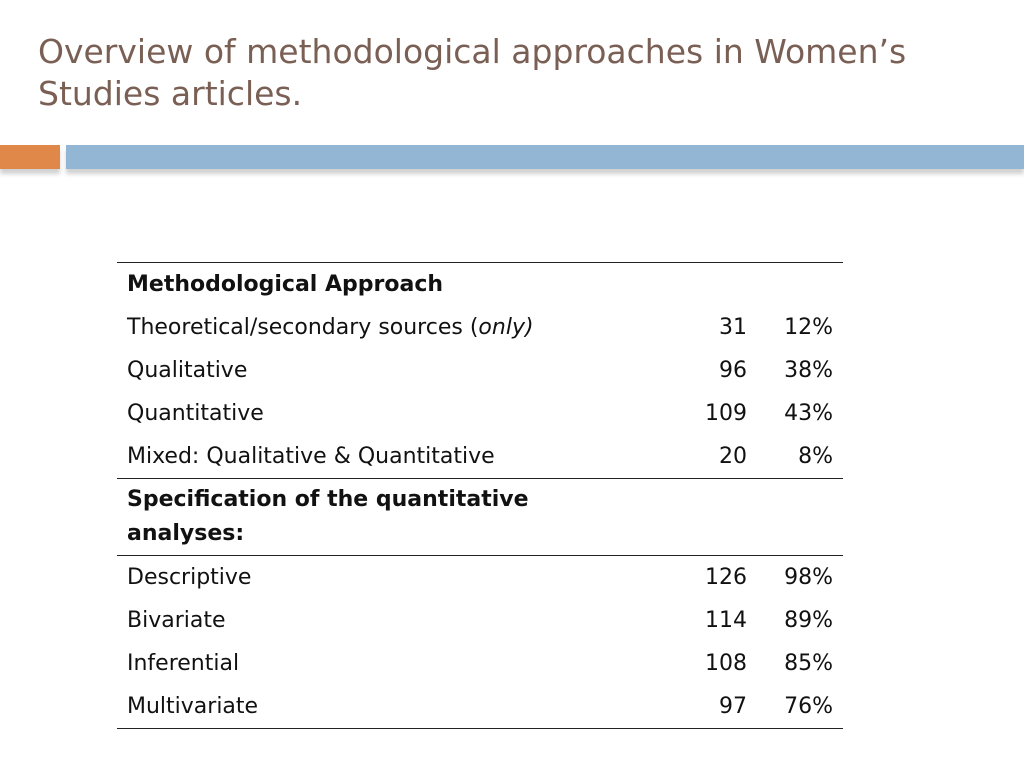 This screenshot has width=1024, height=768. What do you see at coordinates (480, 663) in the screenshot?
I see `table-row: Inferential 108 85%` at bounding box center [480, 663].